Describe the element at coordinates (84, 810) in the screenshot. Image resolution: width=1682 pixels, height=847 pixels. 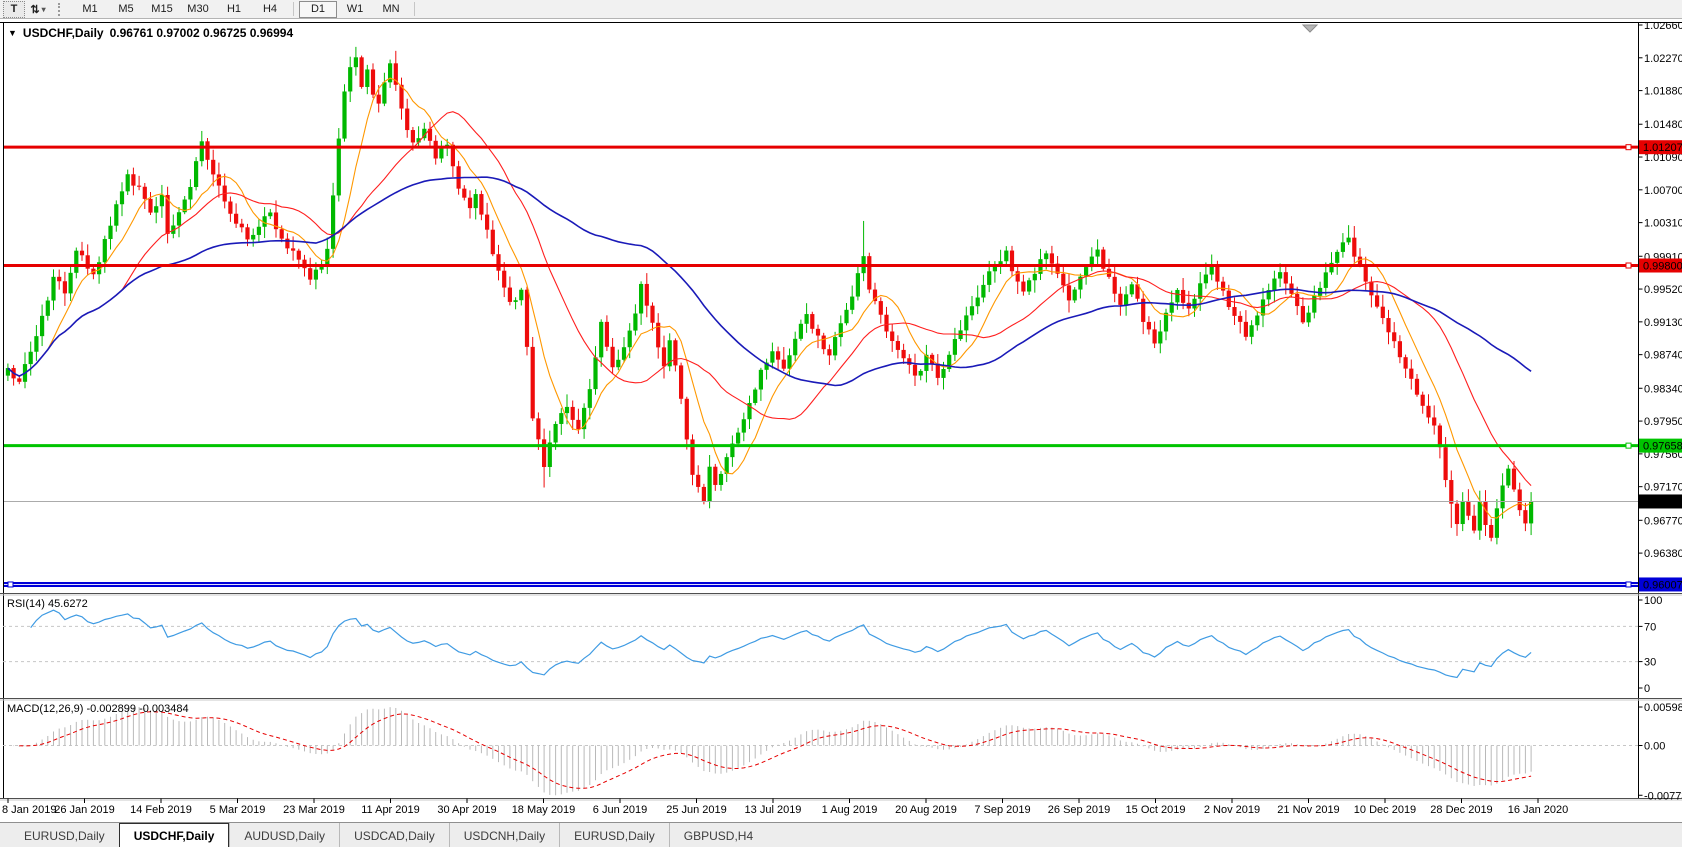
I see `date-label: 26 Jan 2019` at that location.